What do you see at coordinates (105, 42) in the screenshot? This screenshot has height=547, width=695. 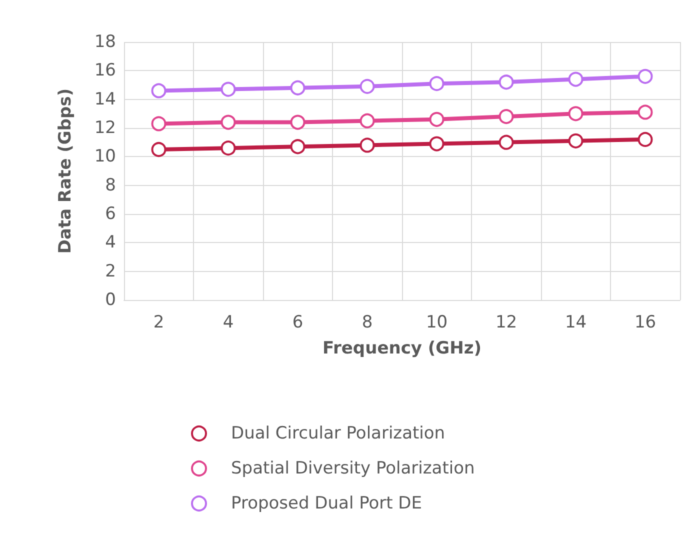 I see `y-tick-label: 18` at bounding box center [105, 42].